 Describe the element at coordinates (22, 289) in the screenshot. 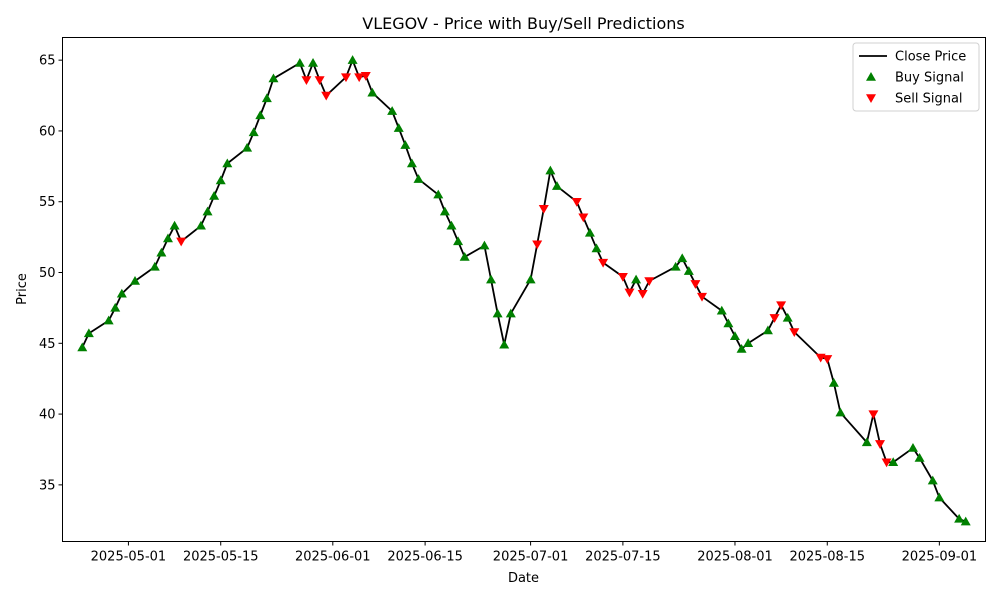

I see `y-axis-label: Price` at that location.